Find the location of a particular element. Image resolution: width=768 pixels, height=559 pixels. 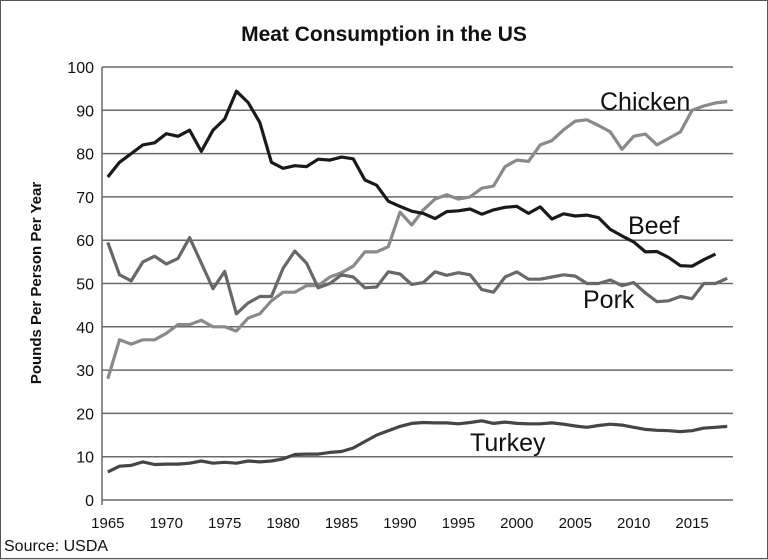

x-tick-label: 1965 is located at coordinates (107, 523).